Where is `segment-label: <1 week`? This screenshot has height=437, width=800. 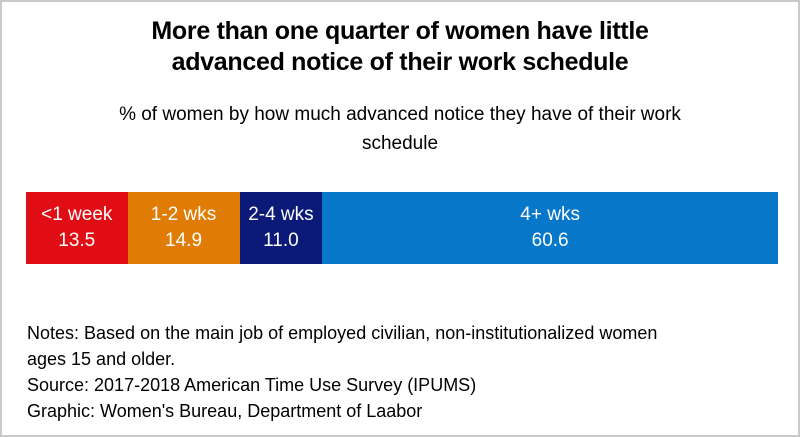 segment-label: <1 week is located at coordinates (77, 214).